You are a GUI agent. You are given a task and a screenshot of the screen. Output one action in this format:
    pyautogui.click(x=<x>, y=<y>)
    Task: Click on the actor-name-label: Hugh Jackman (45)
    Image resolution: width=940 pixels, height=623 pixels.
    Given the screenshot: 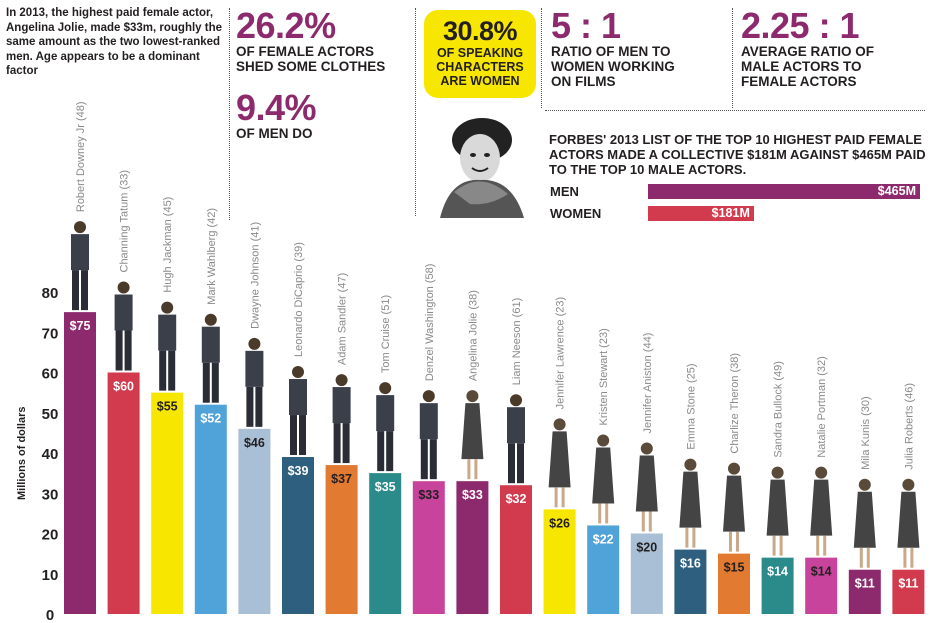 What is the action you would take?
    pyautogui.click(x=168, y=245)
    